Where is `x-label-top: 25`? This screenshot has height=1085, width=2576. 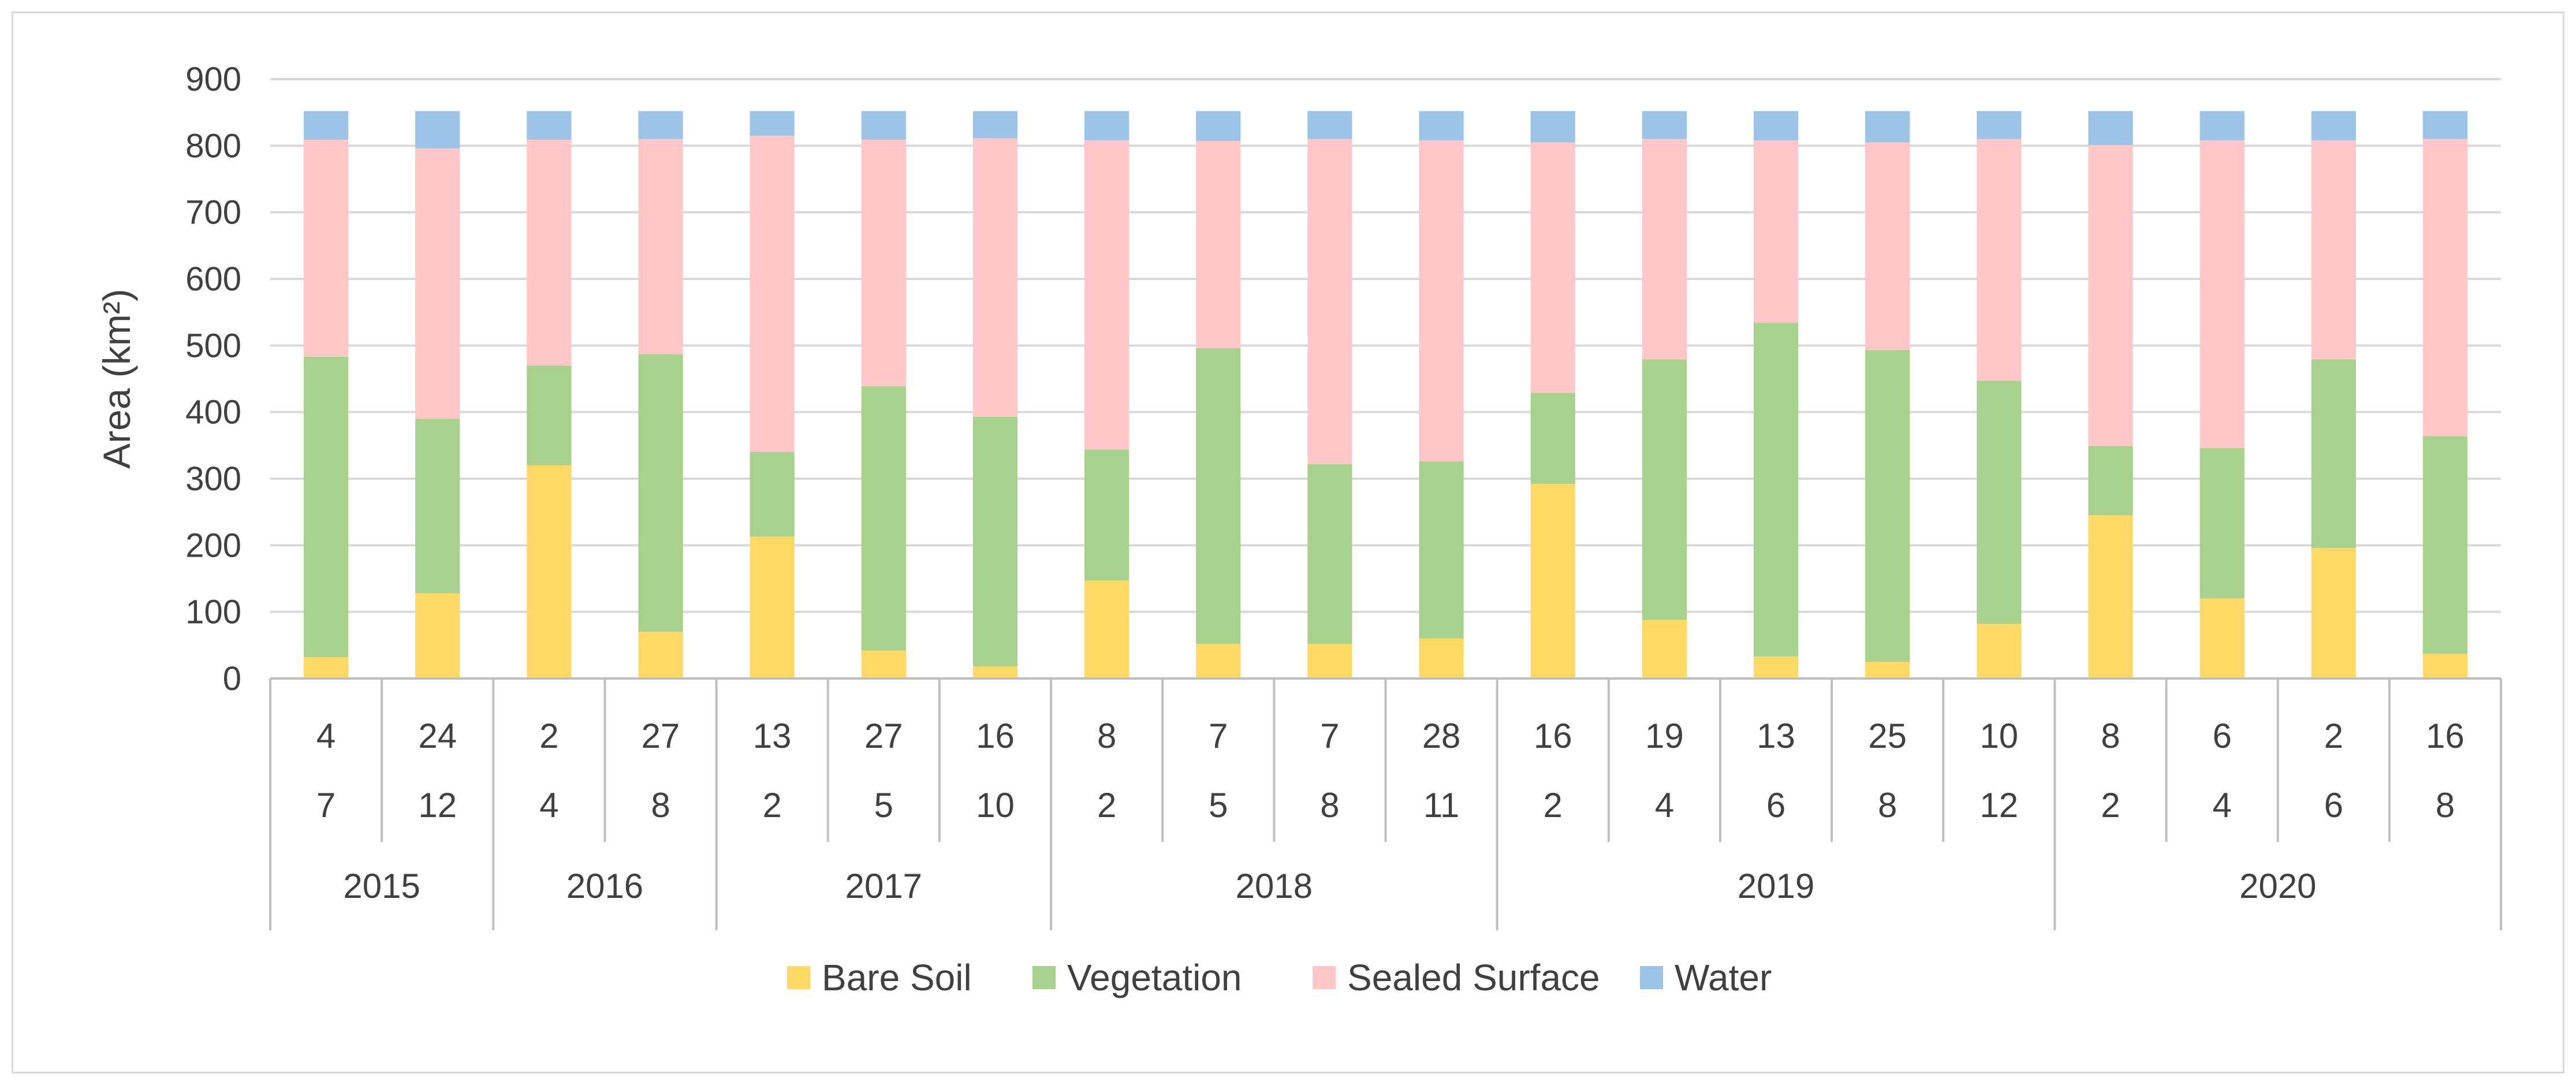 x-label-top: 25 is located at coordinates (1888, 736).